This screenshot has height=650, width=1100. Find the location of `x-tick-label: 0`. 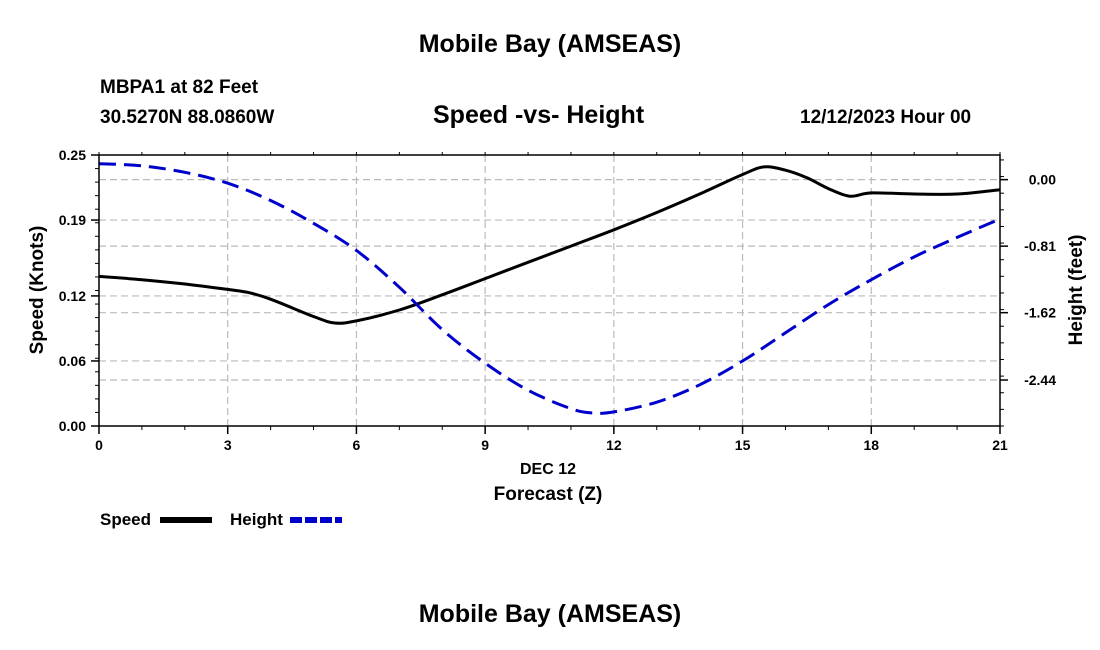

x-tick-label: 0 is located at coordinates (99, 445).